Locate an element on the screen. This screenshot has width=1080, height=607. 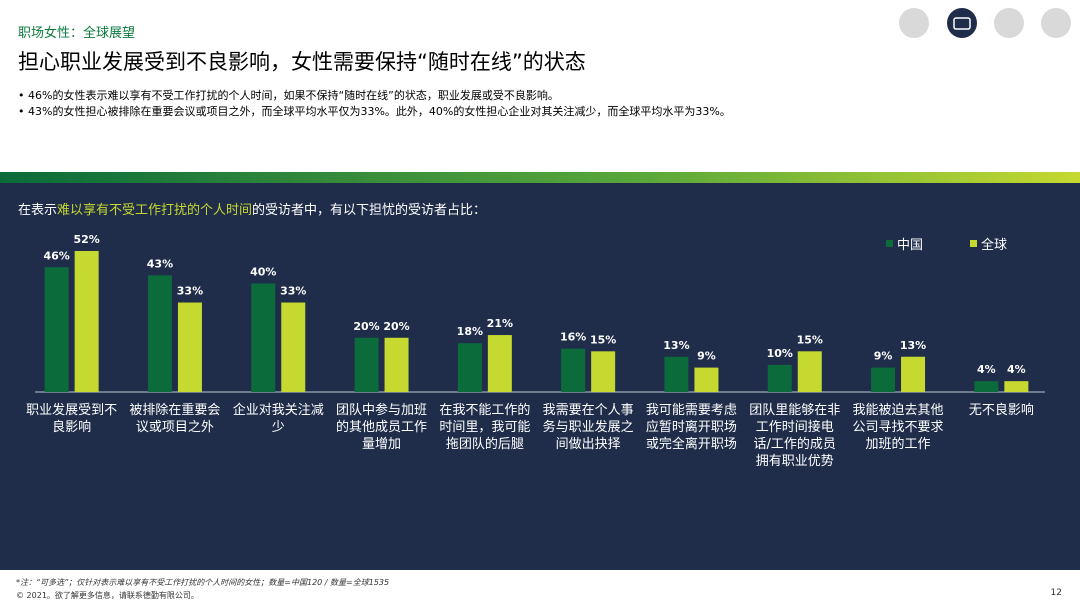
x-tick-label: 职业发展受到不良影响 is located at coordinates (72, 419).